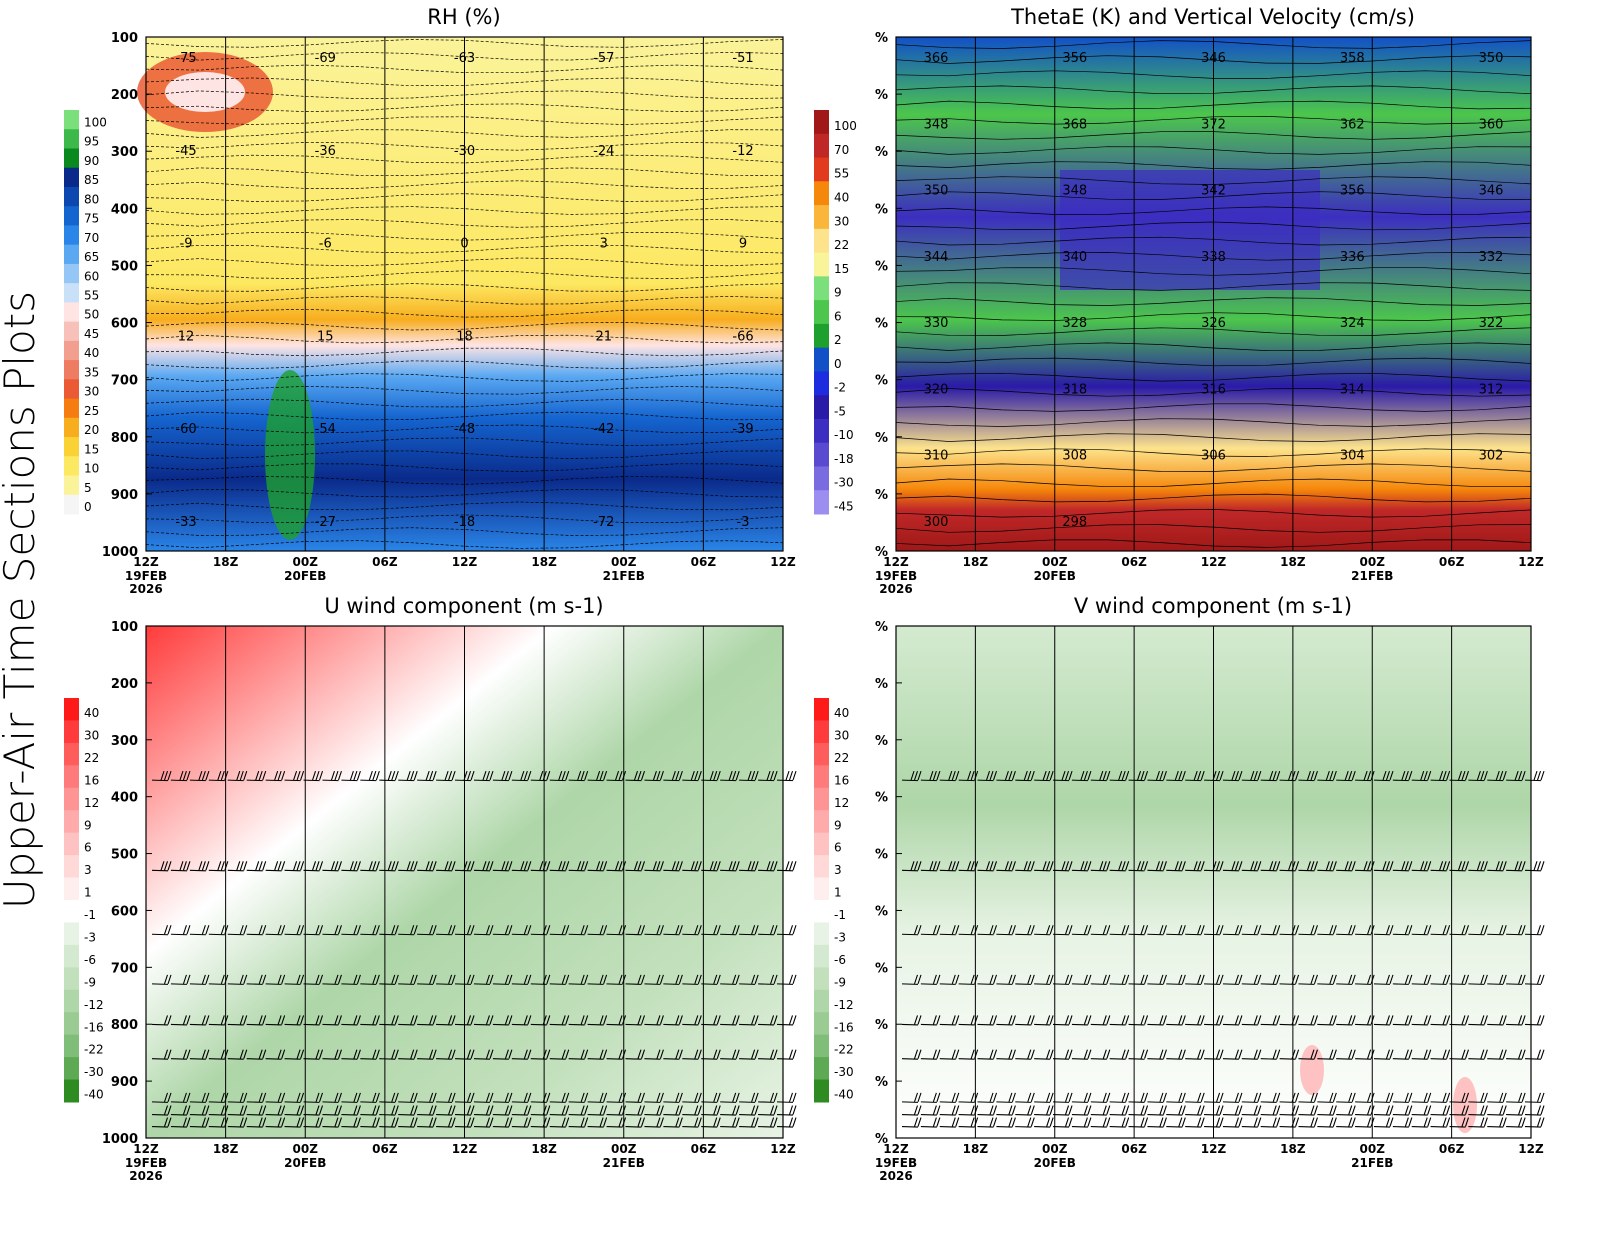 The width and height of the screenshot is (1600, 1236). I want to click on thetae-y-tick-label: %, so click(881, 438).